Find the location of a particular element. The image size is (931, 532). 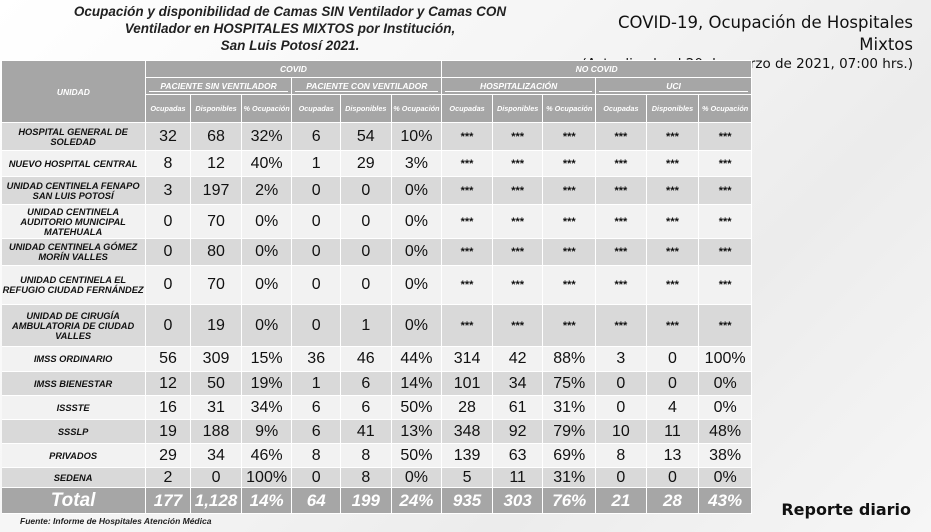

total-value-cell: 76% is located at coordinates (569, 500).